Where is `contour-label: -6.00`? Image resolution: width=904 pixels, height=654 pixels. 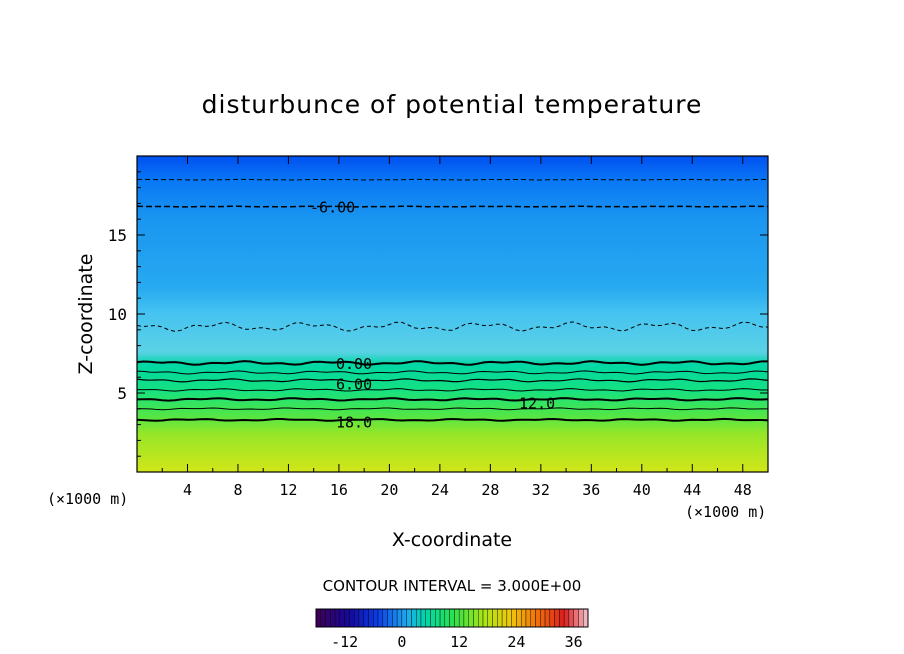 contour-label: -6.00 is located at coordinates (332, 208).